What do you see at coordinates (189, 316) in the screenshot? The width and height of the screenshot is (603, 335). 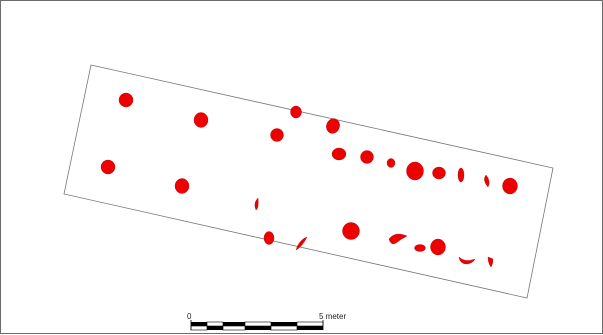 I see `scale-start-label: 0` at bounding box center [189, 316].